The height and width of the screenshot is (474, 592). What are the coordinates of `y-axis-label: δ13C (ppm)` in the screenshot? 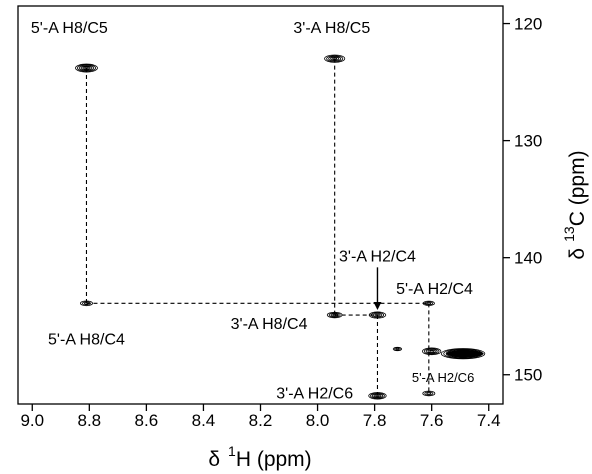 It's located at (575, 204).